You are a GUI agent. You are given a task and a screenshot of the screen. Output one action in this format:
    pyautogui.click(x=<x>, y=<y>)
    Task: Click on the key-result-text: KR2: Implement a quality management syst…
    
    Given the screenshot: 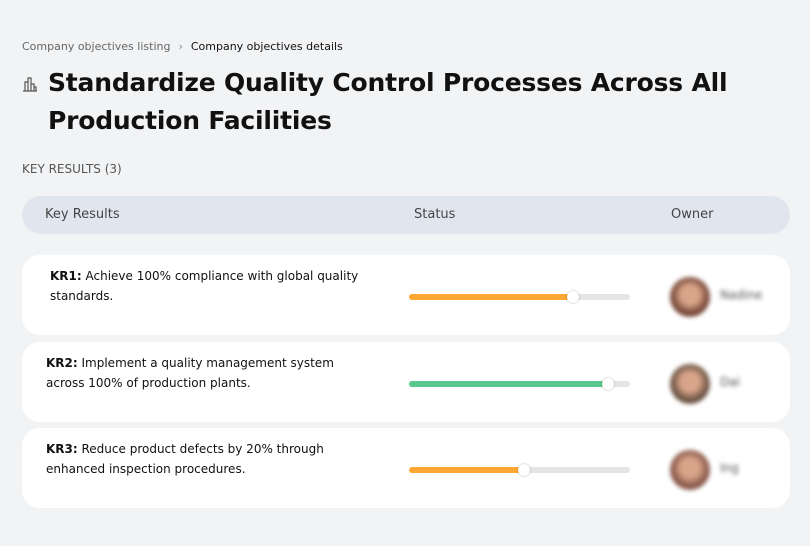 What is the action you would take?
    pyautogui.click(x=206, y=373)
    